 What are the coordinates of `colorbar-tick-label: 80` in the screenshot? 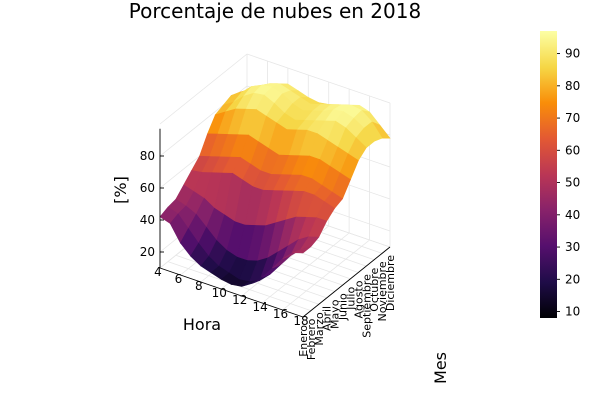 It's located at (572, 86).